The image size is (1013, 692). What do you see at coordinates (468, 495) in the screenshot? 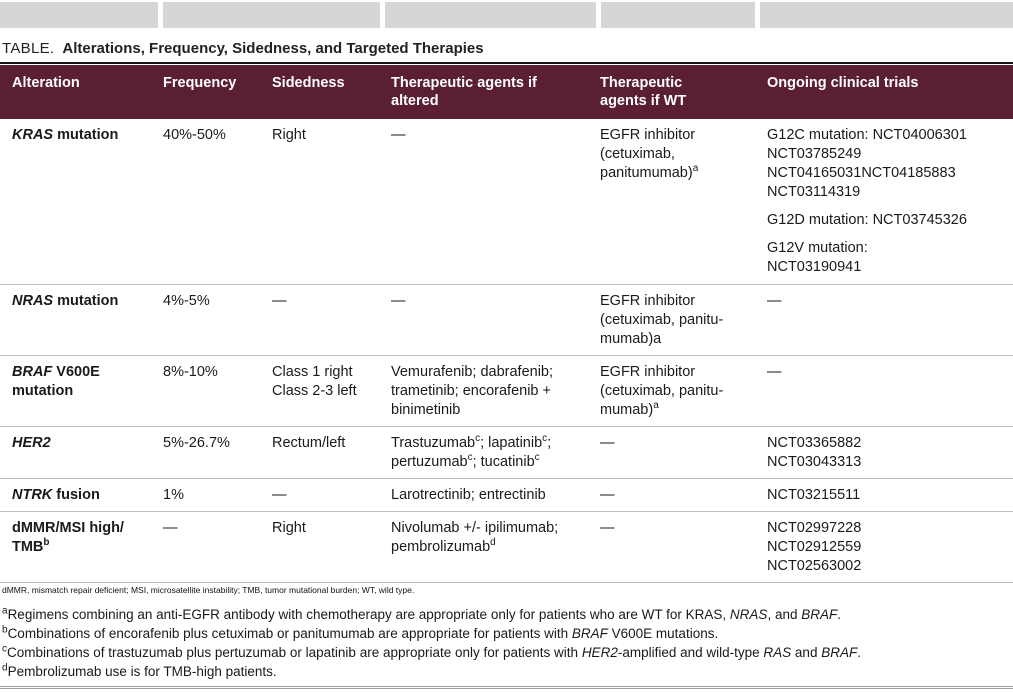
I see `table-cell: Larotrectinib; entrectinib` at bounding box center [468, 495].